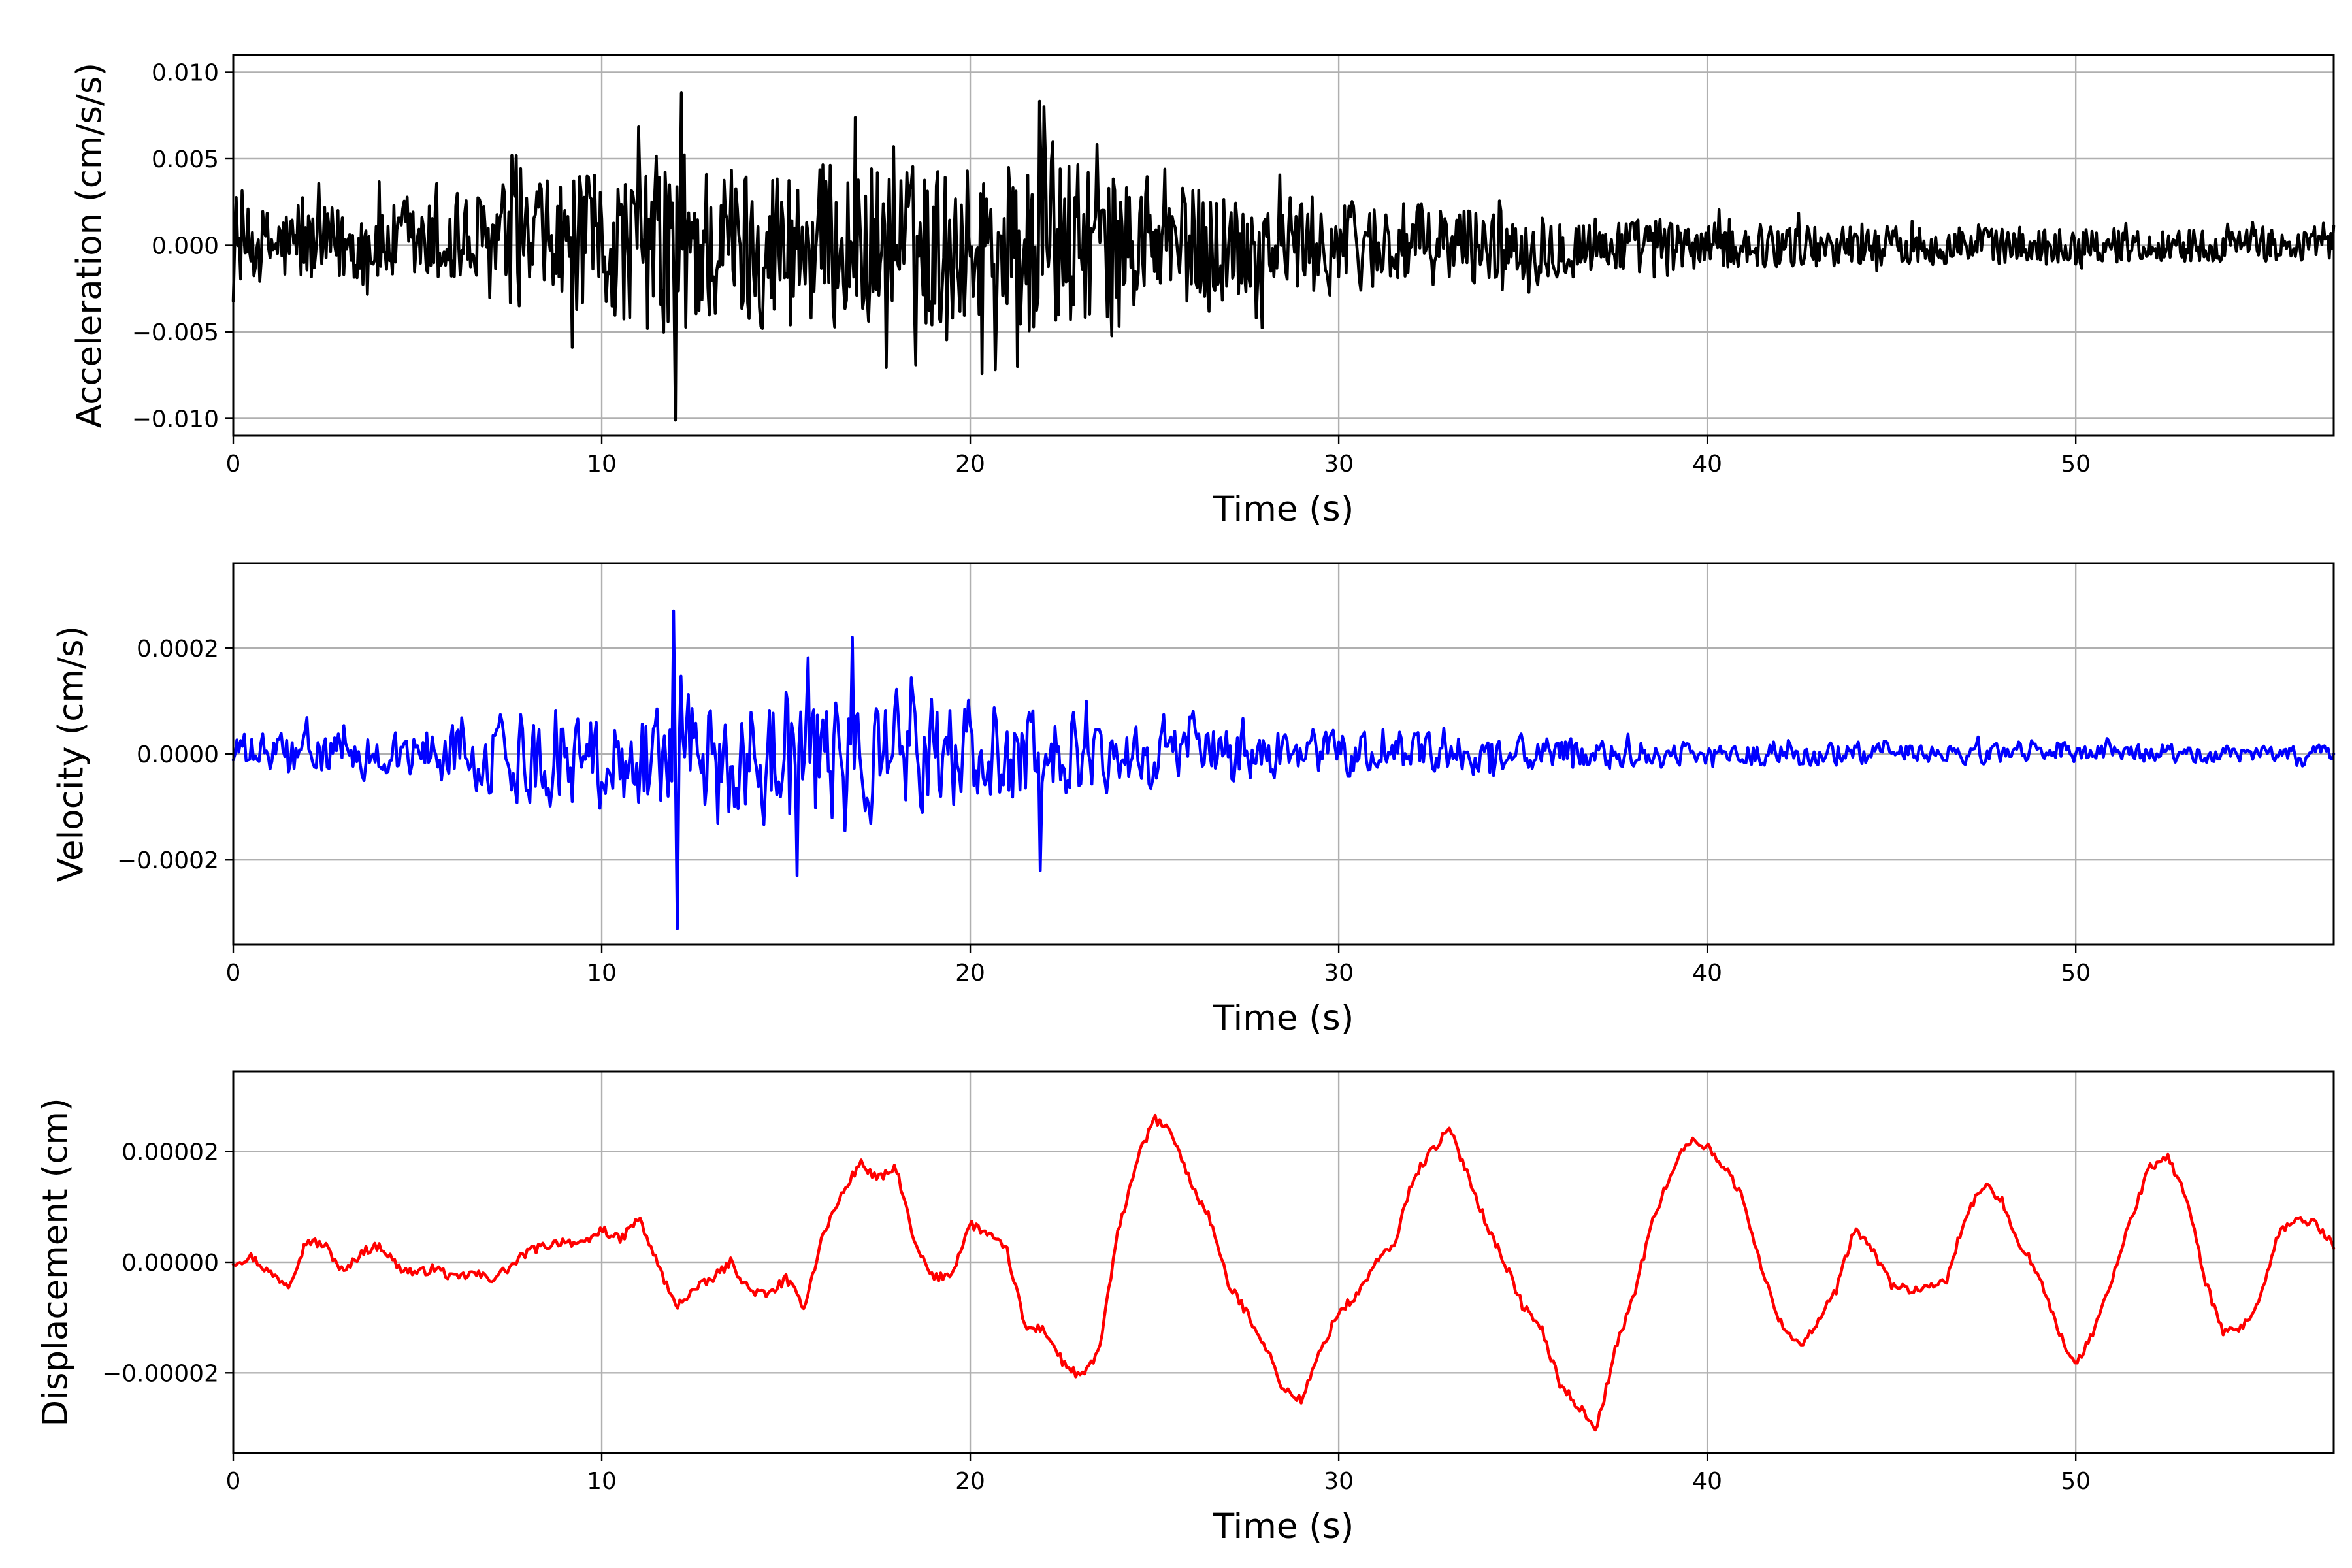 The image size is (2352, 1568). Describe the element at coordinates (168, 860) in the screenshot. I see `velocity-y-tick-label: −0.0002` at that location.